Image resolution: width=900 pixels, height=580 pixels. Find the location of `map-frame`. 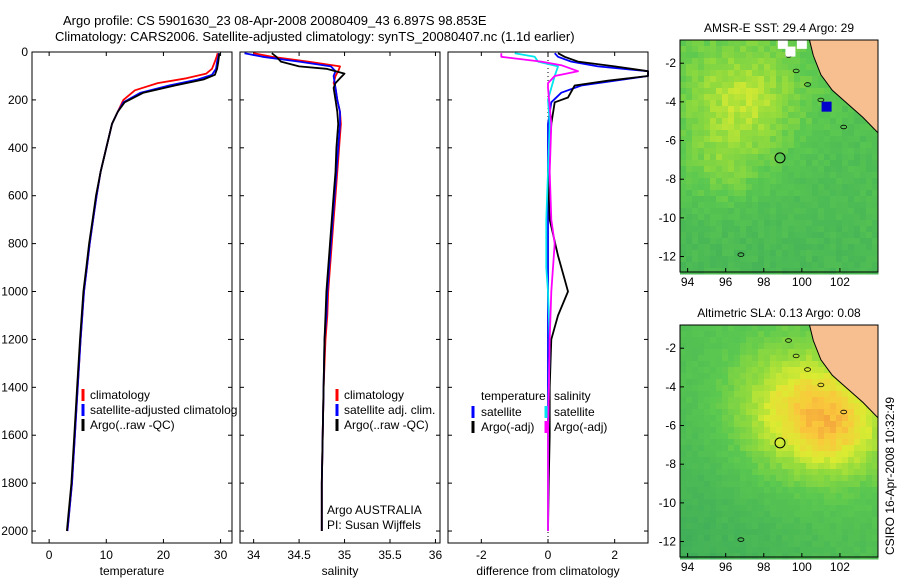

map-frame is located at coordinates (779, 441).